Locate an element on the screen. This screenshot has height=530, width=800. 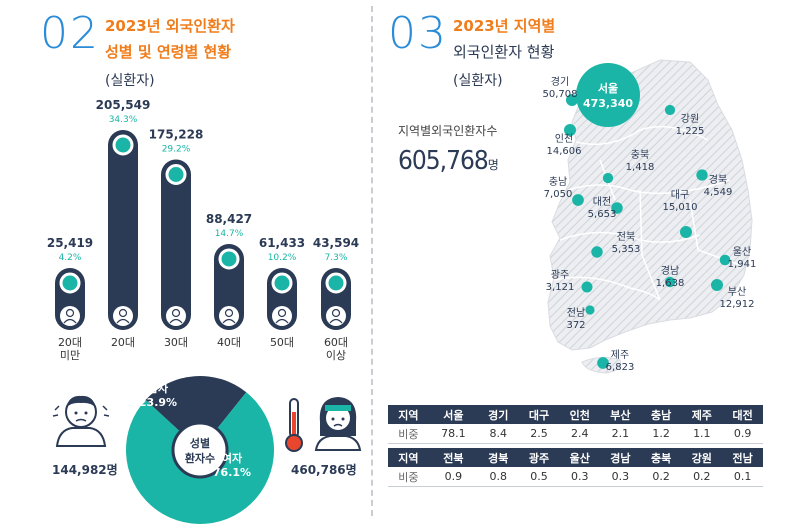
region-value: 14,606 is located at coordinates (564, 151).